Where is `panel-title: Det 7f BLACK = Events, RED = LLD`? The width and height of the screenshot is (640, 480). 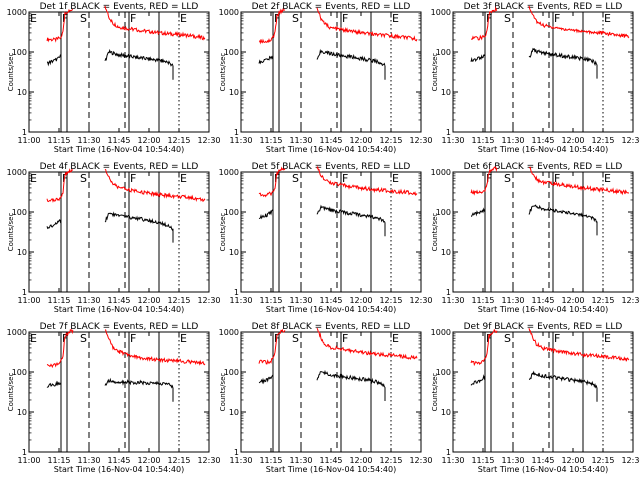 panel-title: Det 7f BLACK = Events, RED = LLD is located at coordinates (119, 327).